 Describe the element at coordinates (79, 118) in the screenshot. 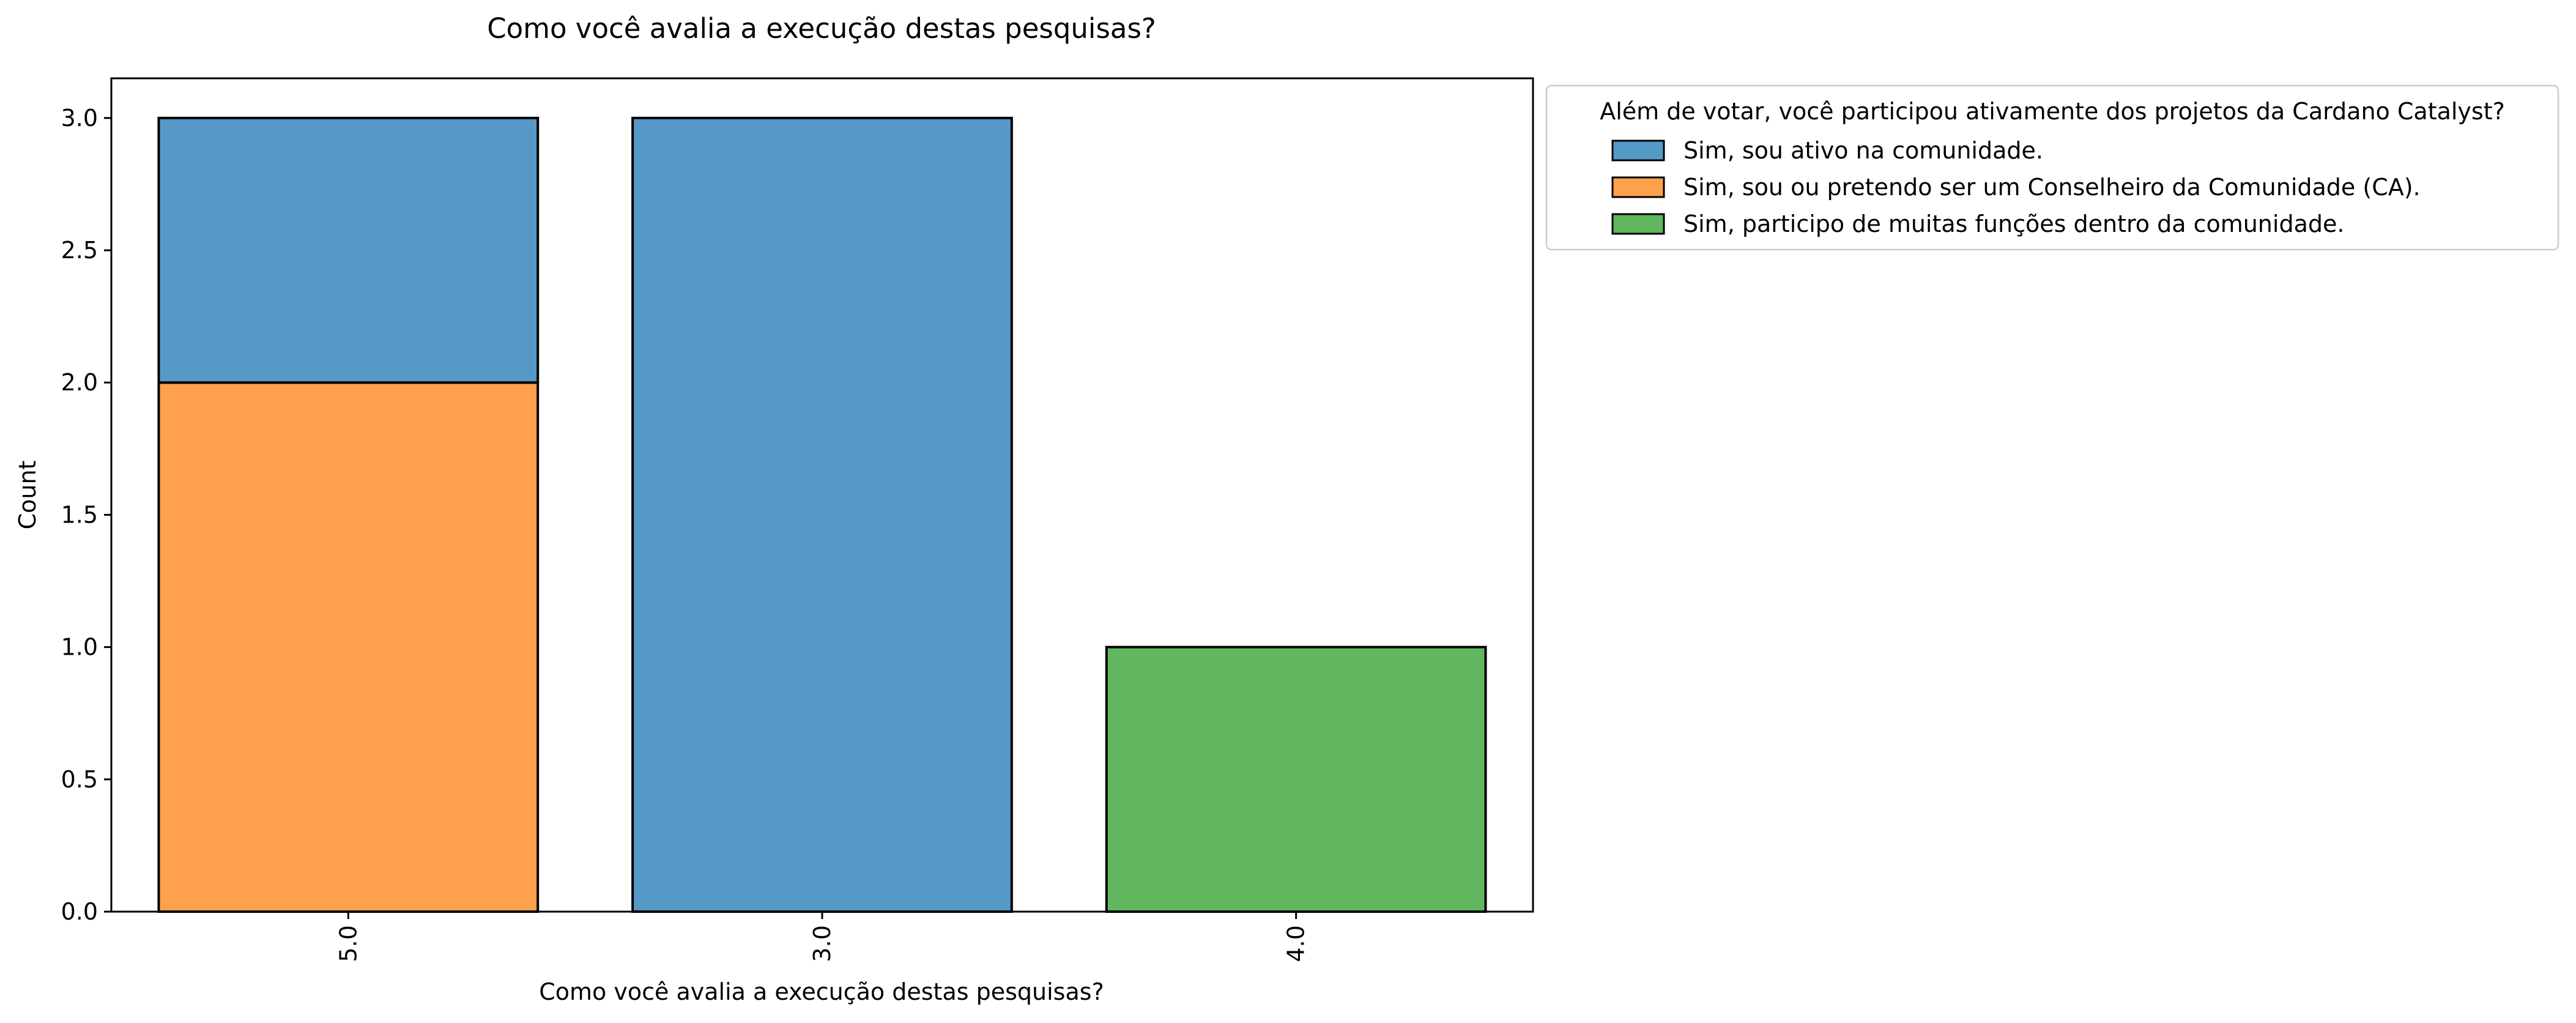

I see `y-tick-label: 3.0` at that location.